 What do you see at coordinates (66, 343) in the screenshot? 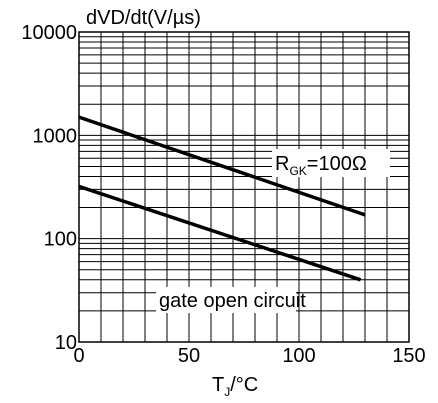
I see `y-tick-label: 10` at bounding box center [66, 343].